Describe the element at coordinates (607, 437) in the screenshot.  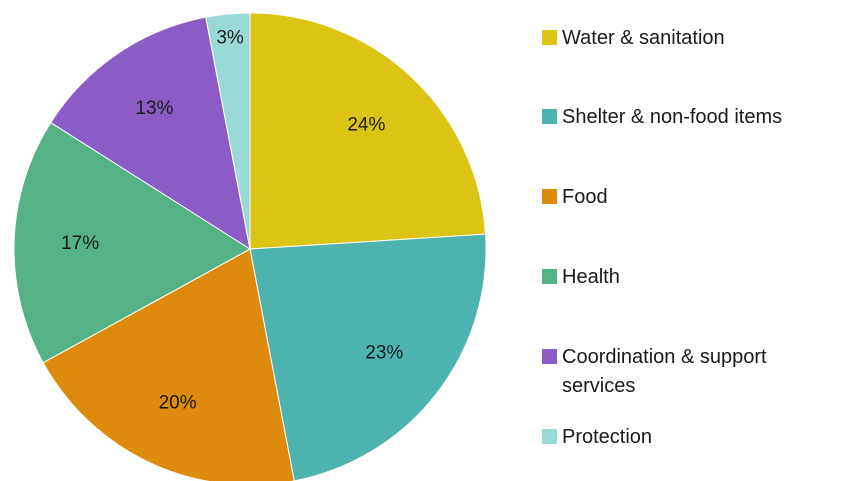
I see `legend-label: Protection` at that location.